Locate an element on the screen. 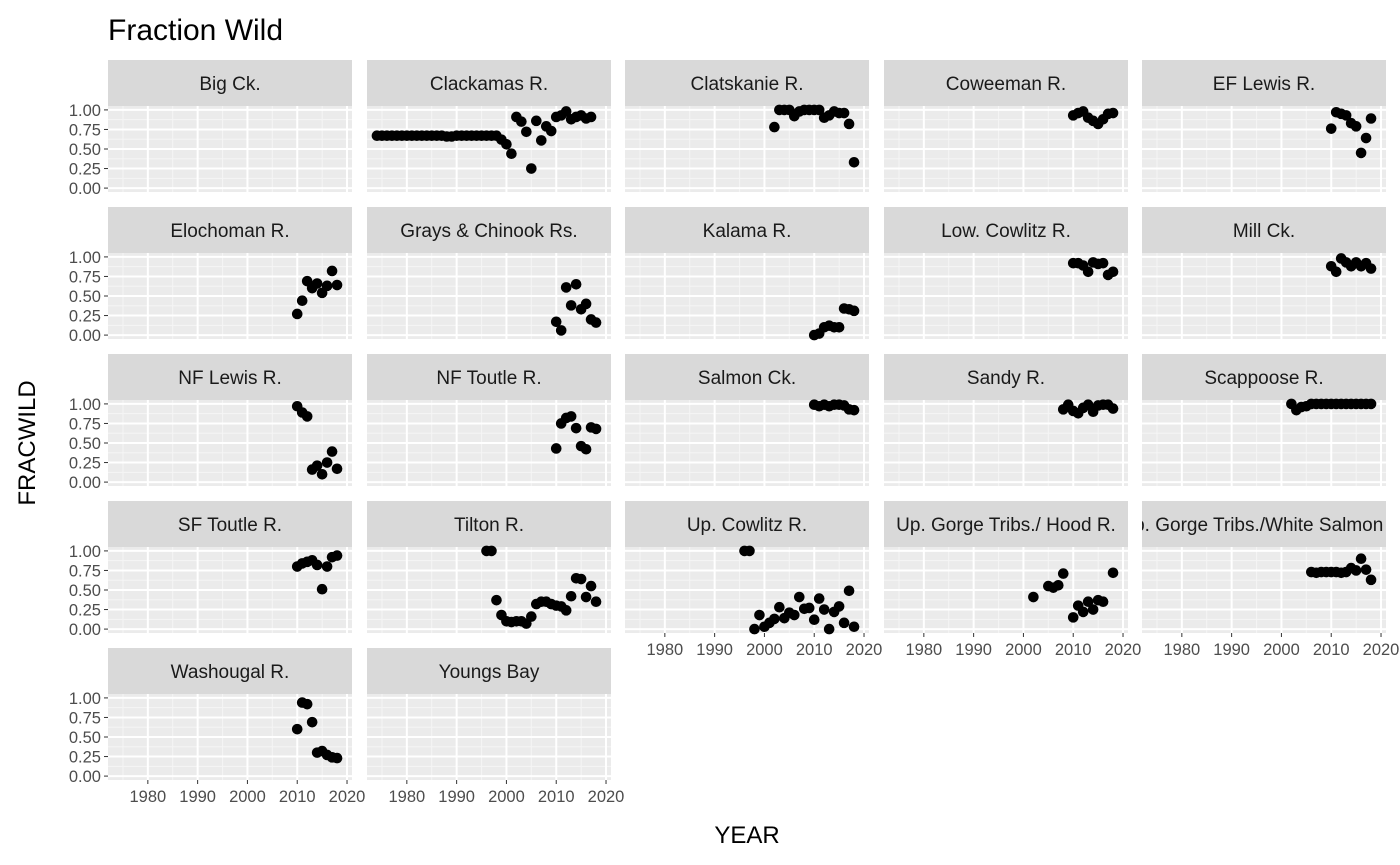 This screenshot has height=865, width=1400. facet-panel: Clackamas R. is located at coordinates (489, 126).